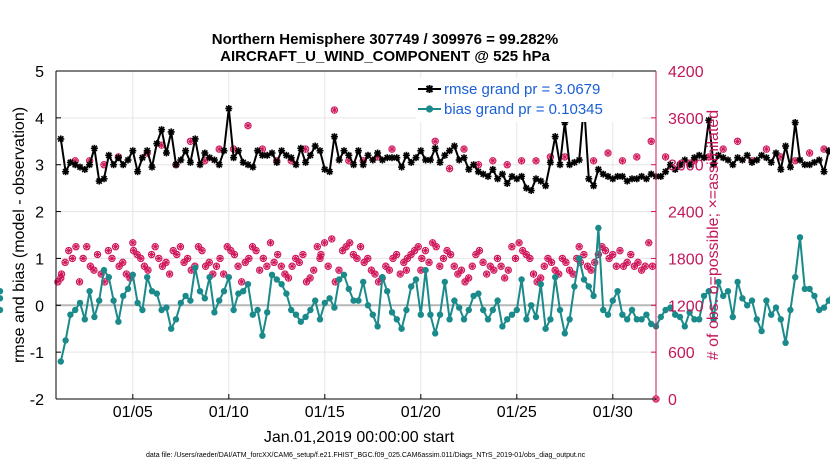 The height and width of the screenshot is (470, 830). I want to click on x-tick-label: 01/20, so click(421, 412).